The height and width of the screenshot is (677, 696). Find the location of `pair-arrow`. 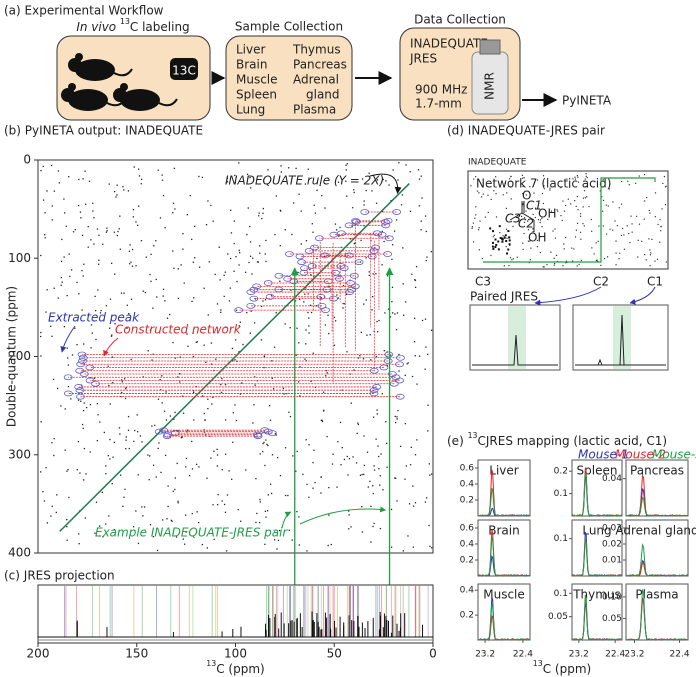

pair-arrow is located at coordinates (642, 295).